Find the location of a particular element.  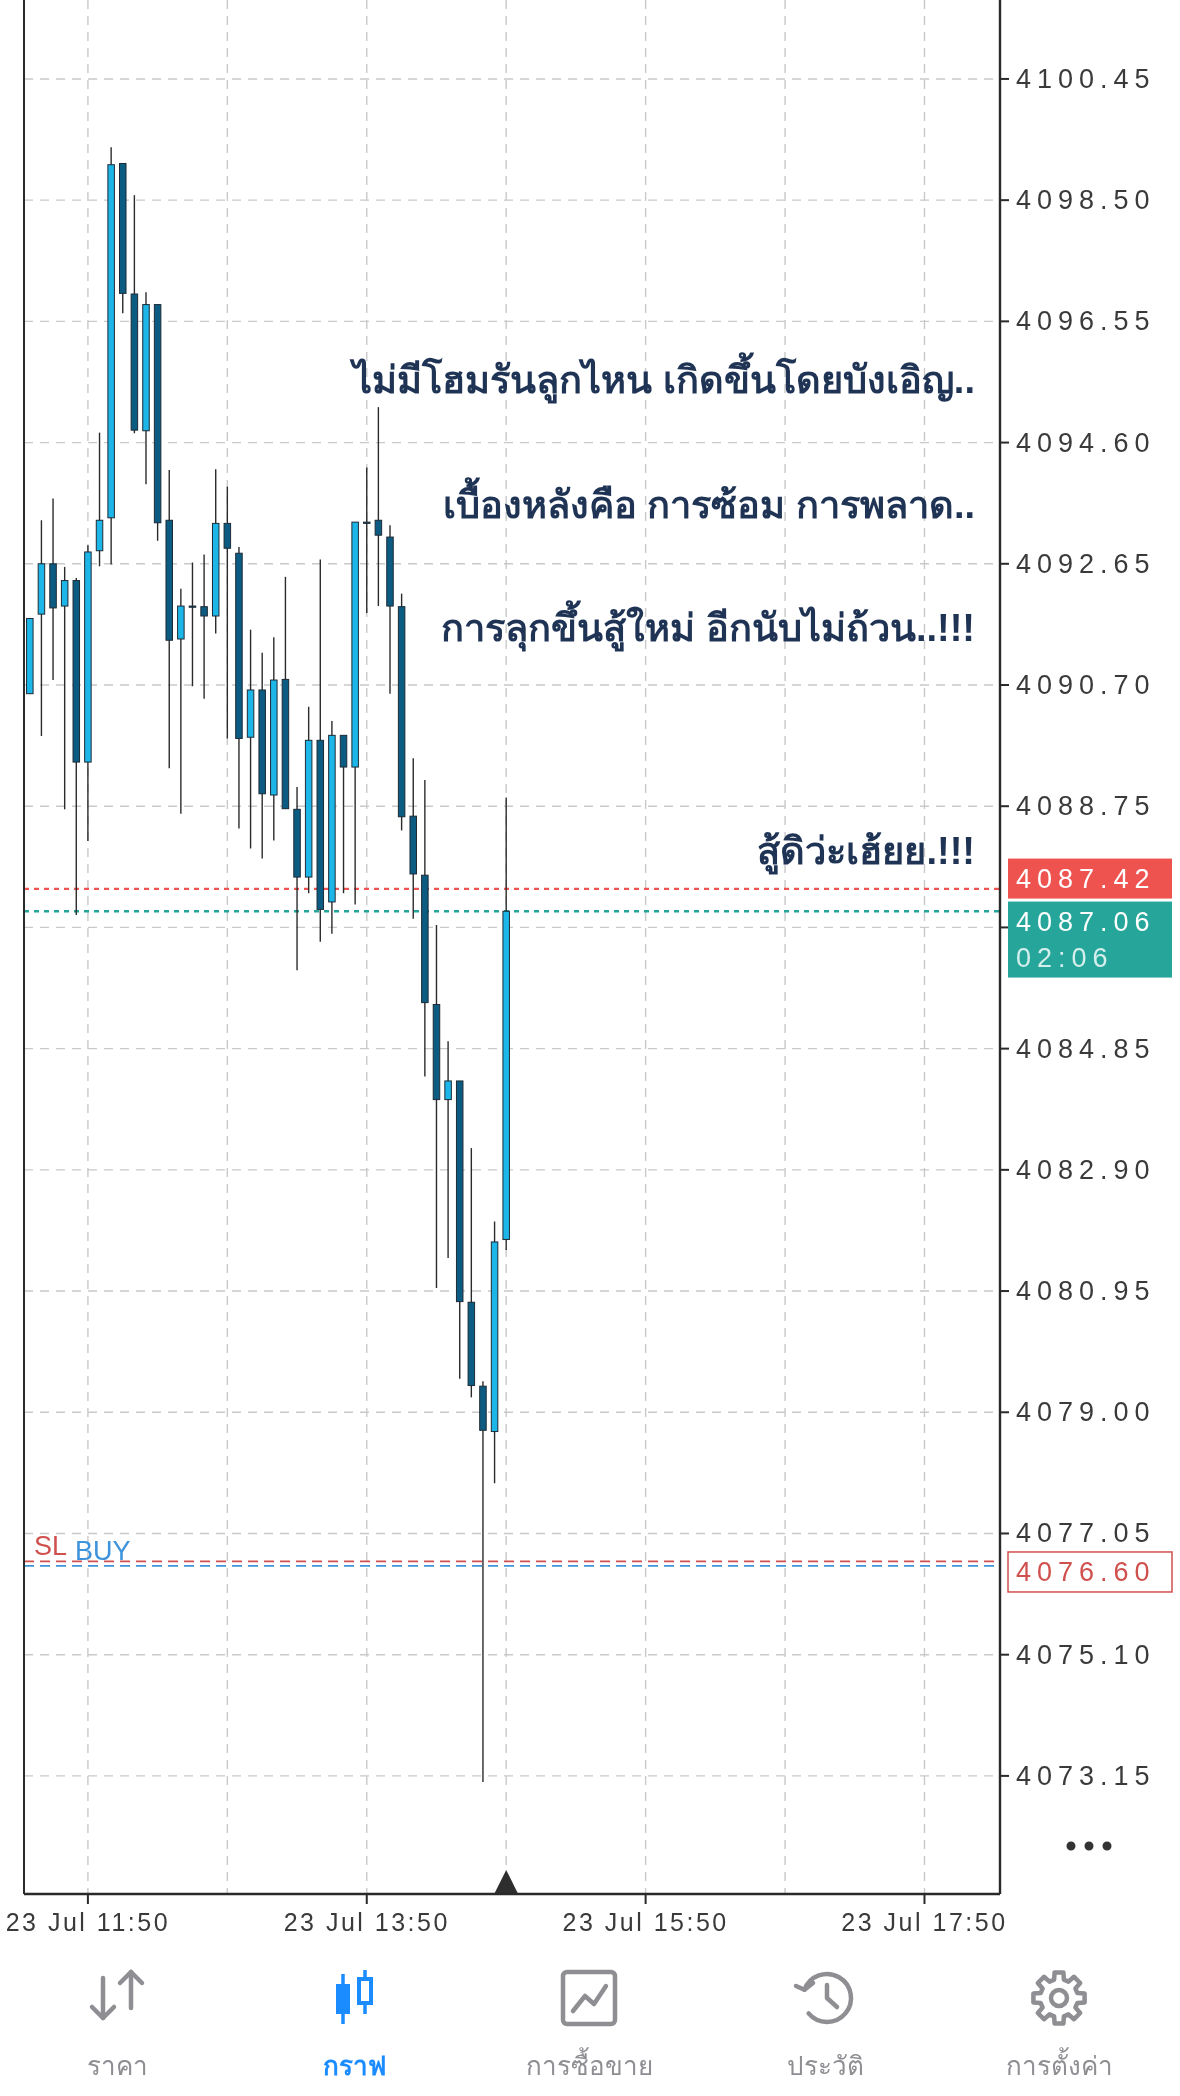

y-tick-label: 4079.00 is located at coordinates (1086, 1412).